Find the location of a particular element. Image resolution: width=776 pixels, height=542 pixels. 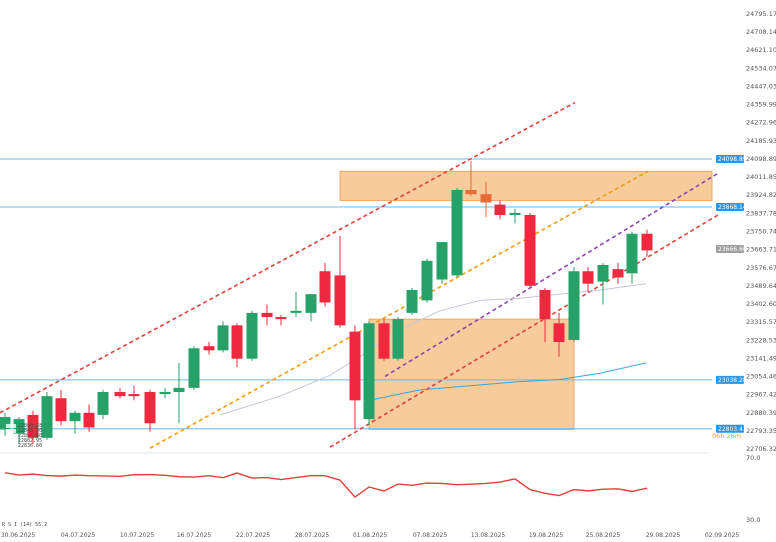

price-tick-label: 24447.03 is located at coordinates (761, 86).